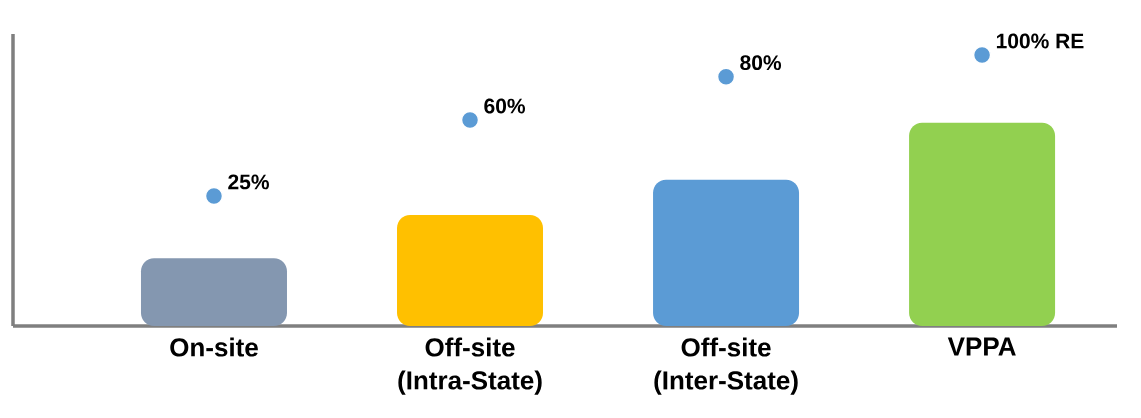 The width and height of the screenshot is (1141, 418). What do you see at coordinates (981, 346) in the screenshot?
I see `x-tick-label: VPPA` at bounding box center [981, 346].